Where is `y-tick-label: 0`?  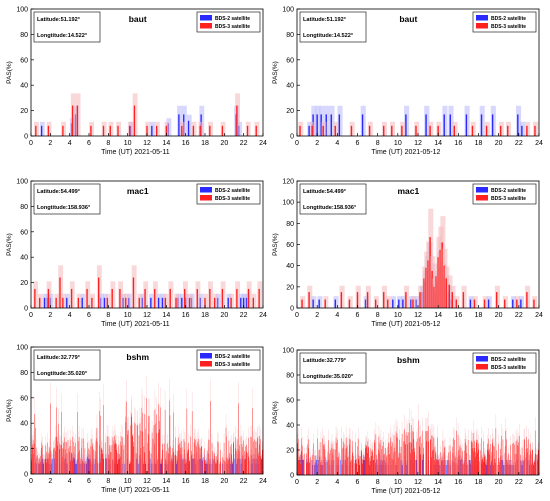 y-tick-label: 0 is located at coordinates (292, 137).